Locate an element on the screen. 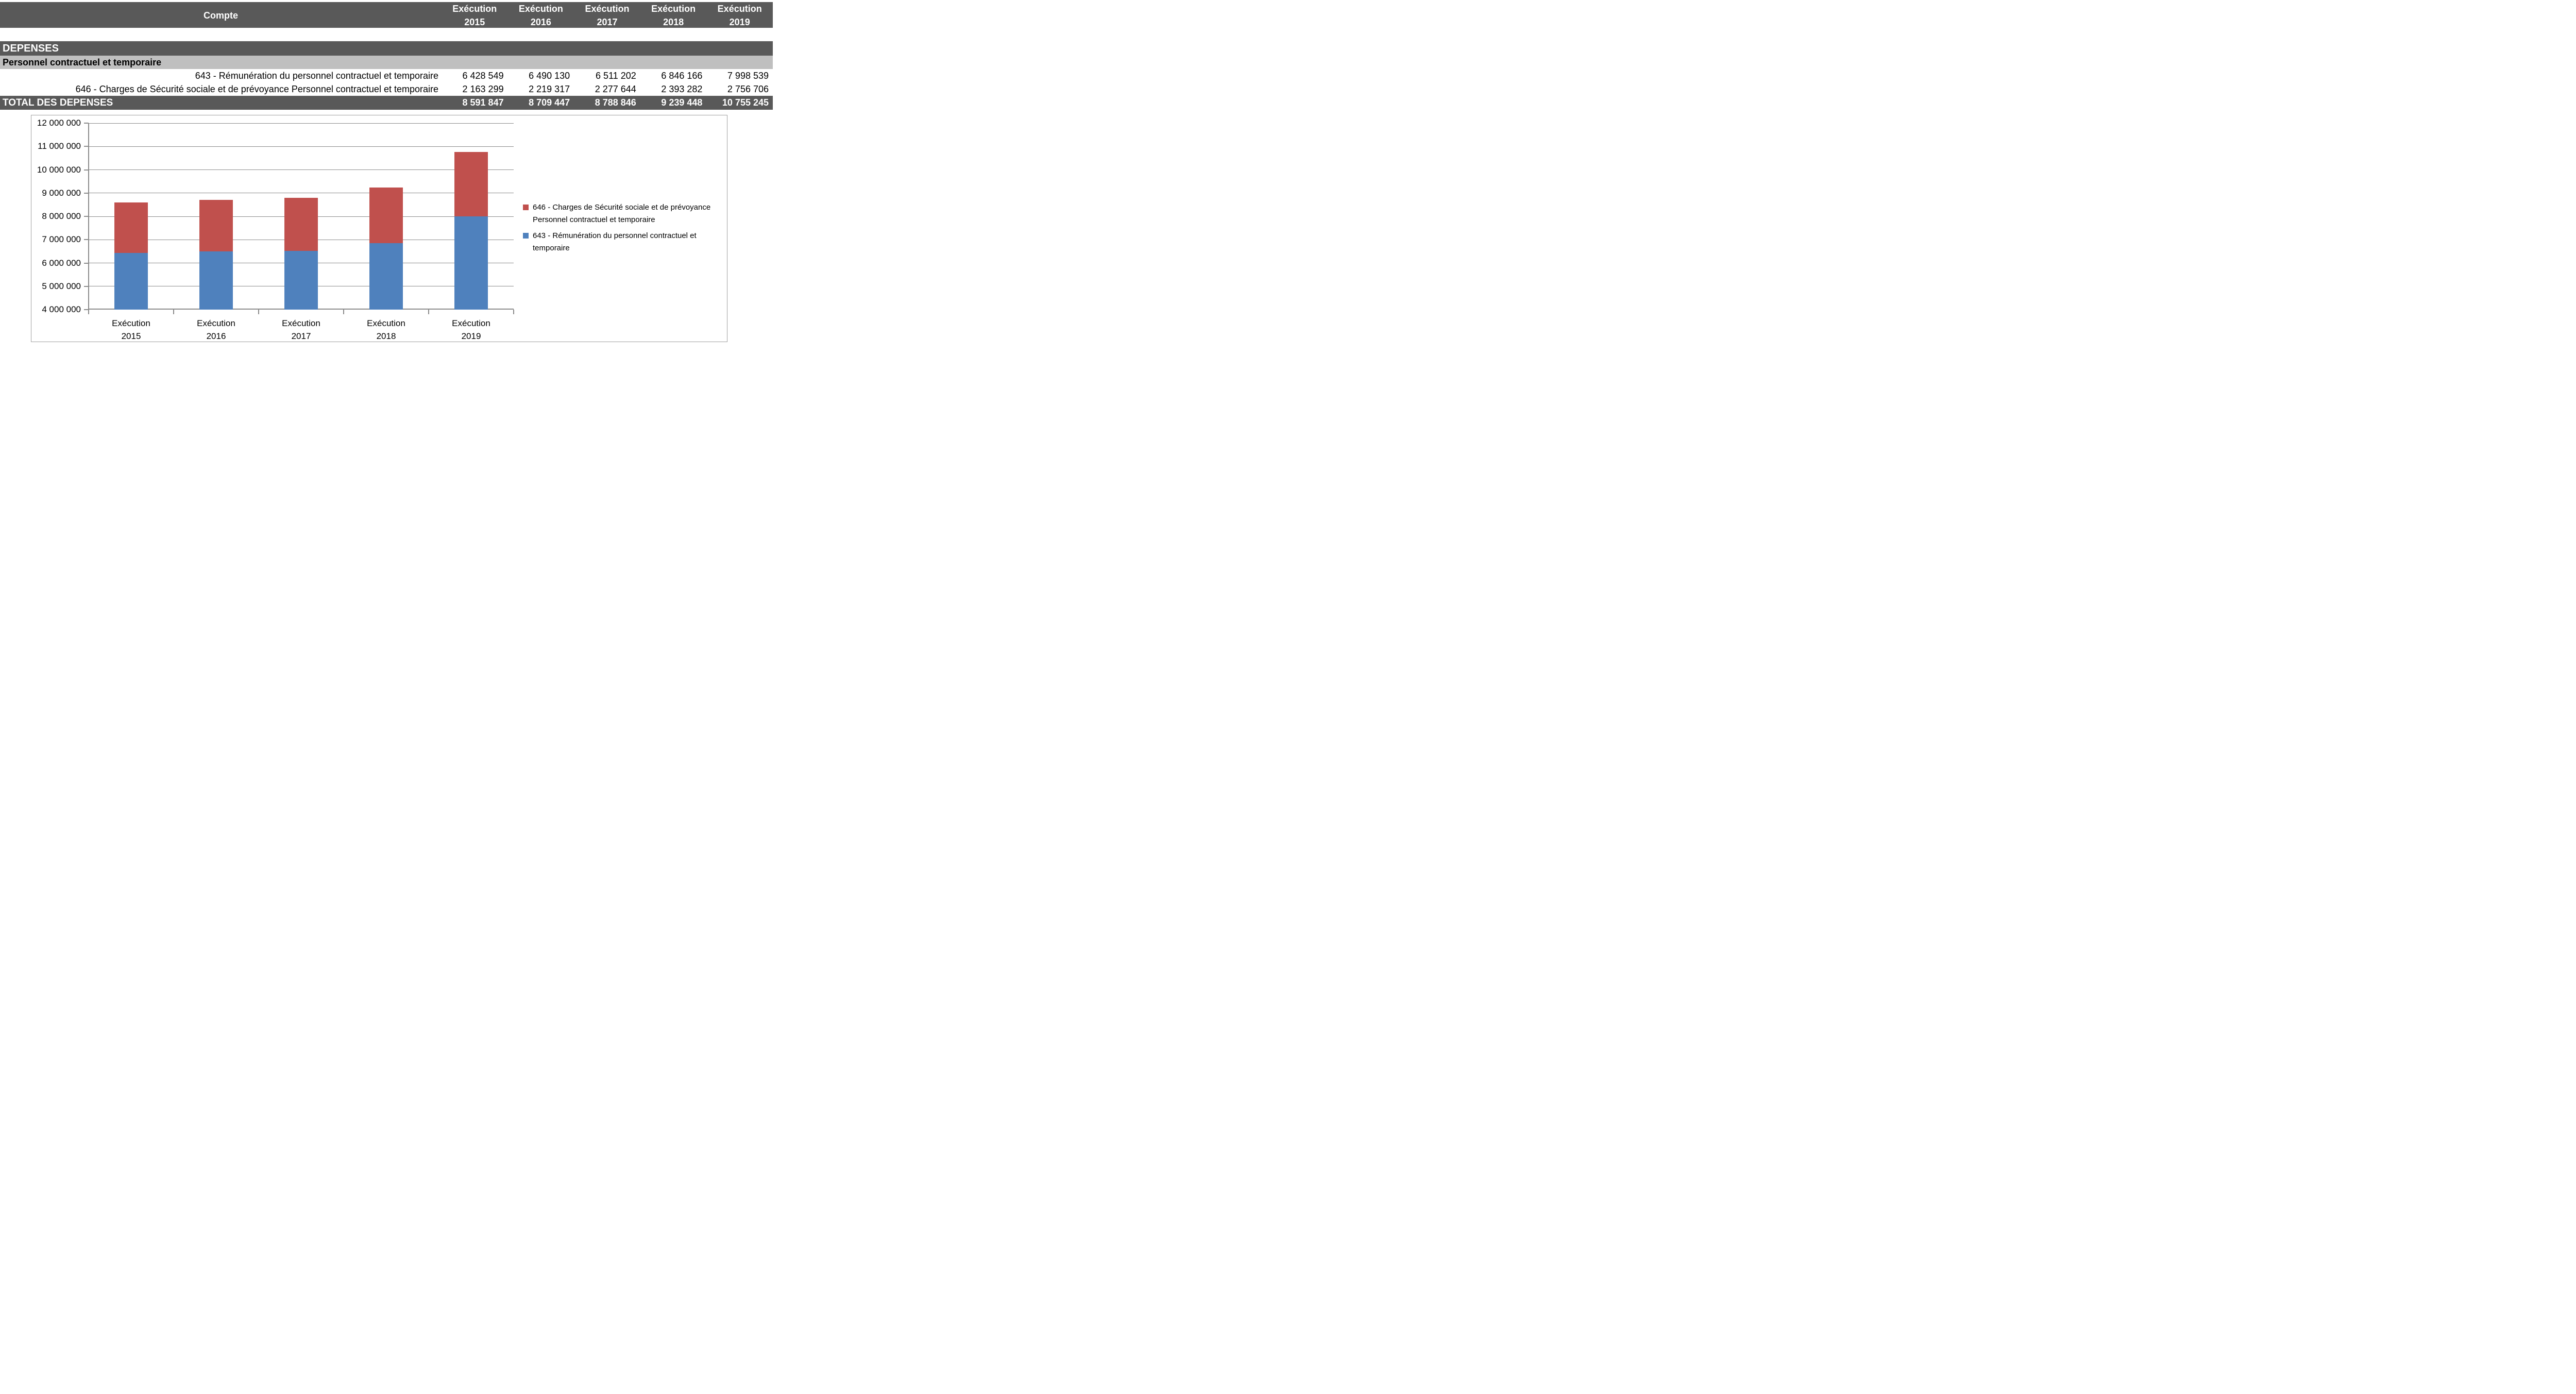 The height and width of the screenshot is (1394, 2576). column-header-exec-2015: Exécution 2015 is located at coordinates (474, 16).